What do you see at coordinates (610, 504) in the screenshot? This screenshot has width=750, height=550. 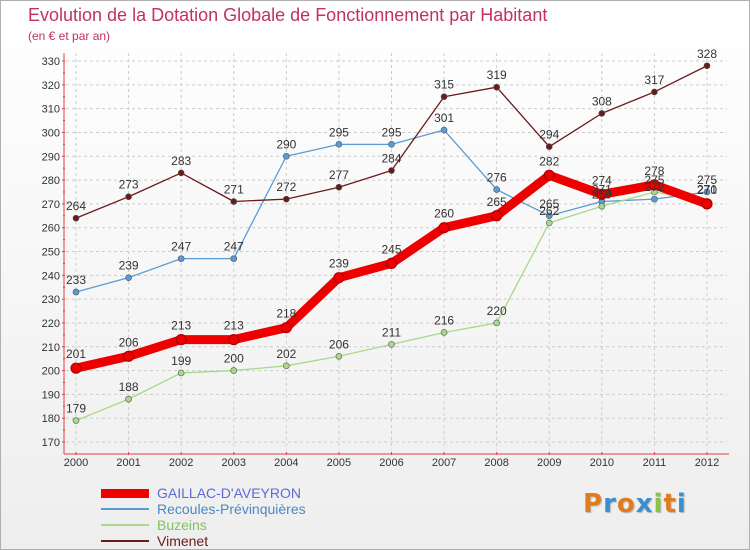 I see `logo-letter: r` at bounding box center [610, 504].